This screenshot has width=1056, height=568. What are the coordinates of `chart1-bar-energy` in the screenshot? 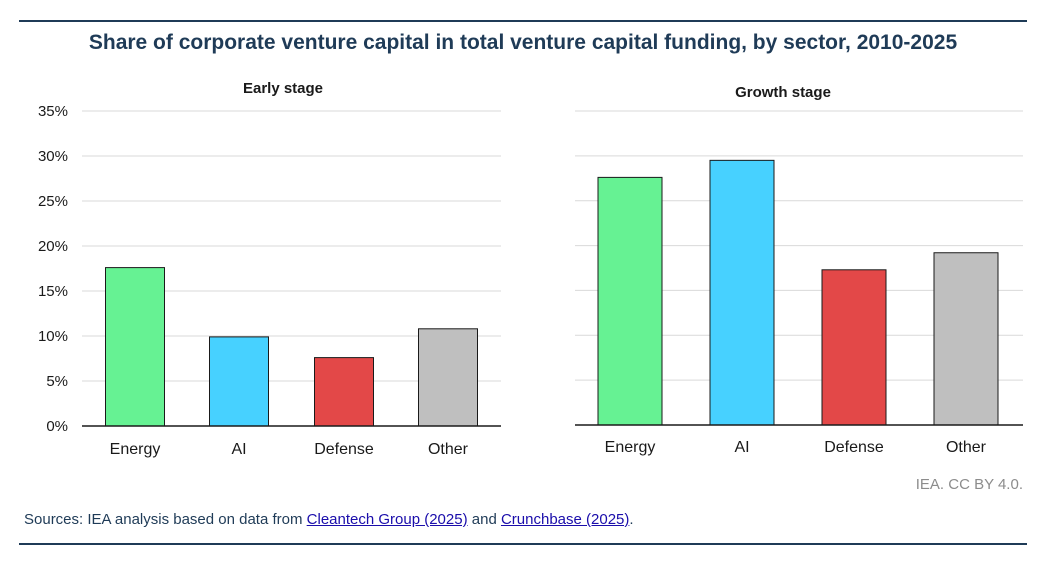 It's located at (135, 347).